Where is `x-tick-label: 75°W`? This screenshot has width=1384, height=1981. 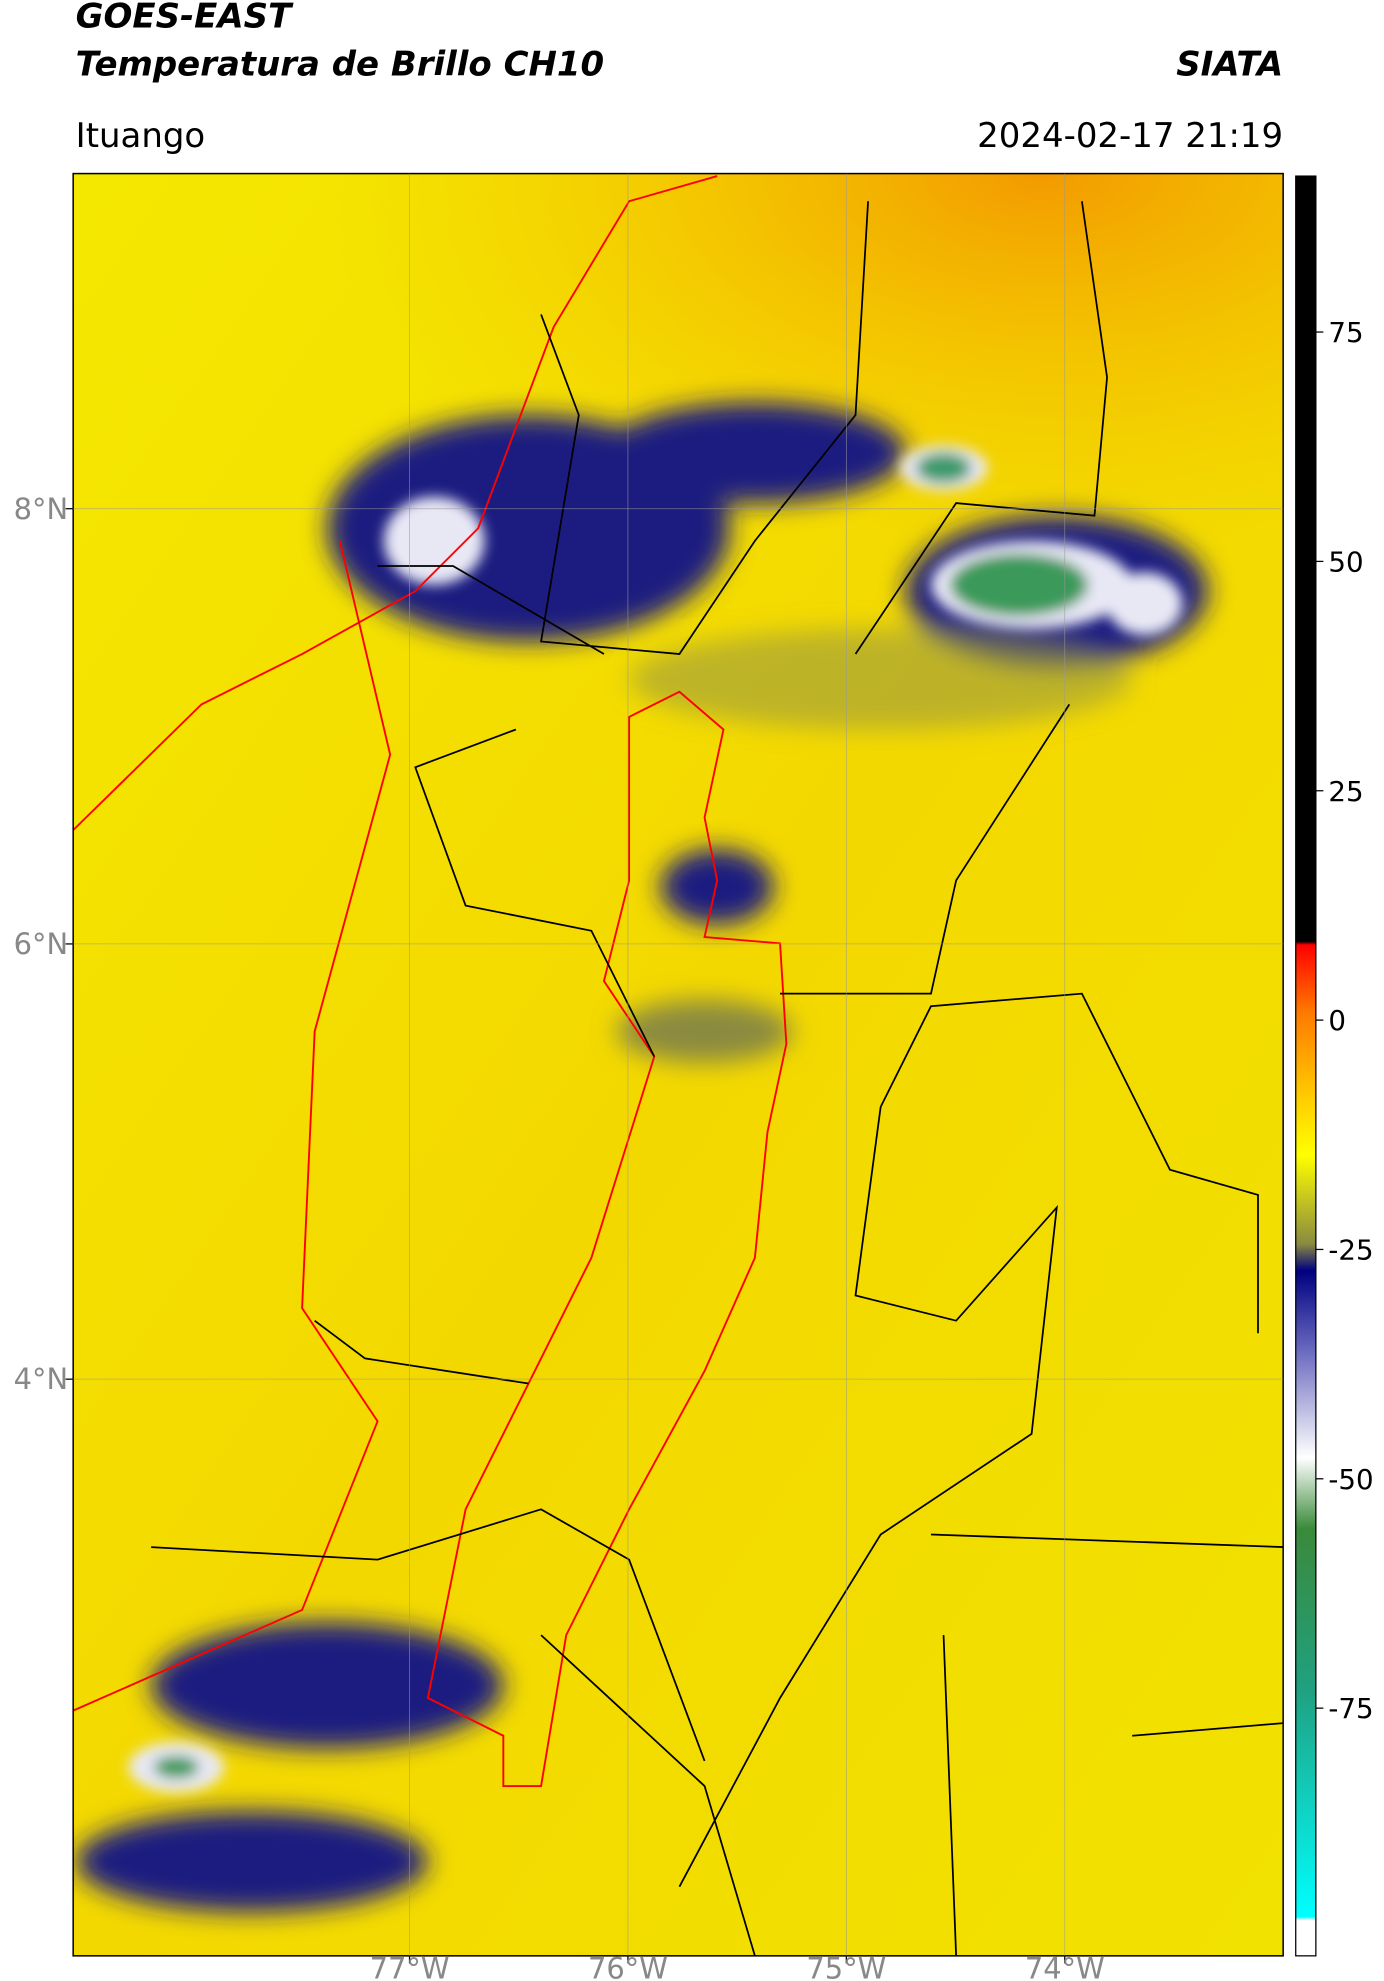
x-tick-label: 75°W is located at coordinates (846, 1966).